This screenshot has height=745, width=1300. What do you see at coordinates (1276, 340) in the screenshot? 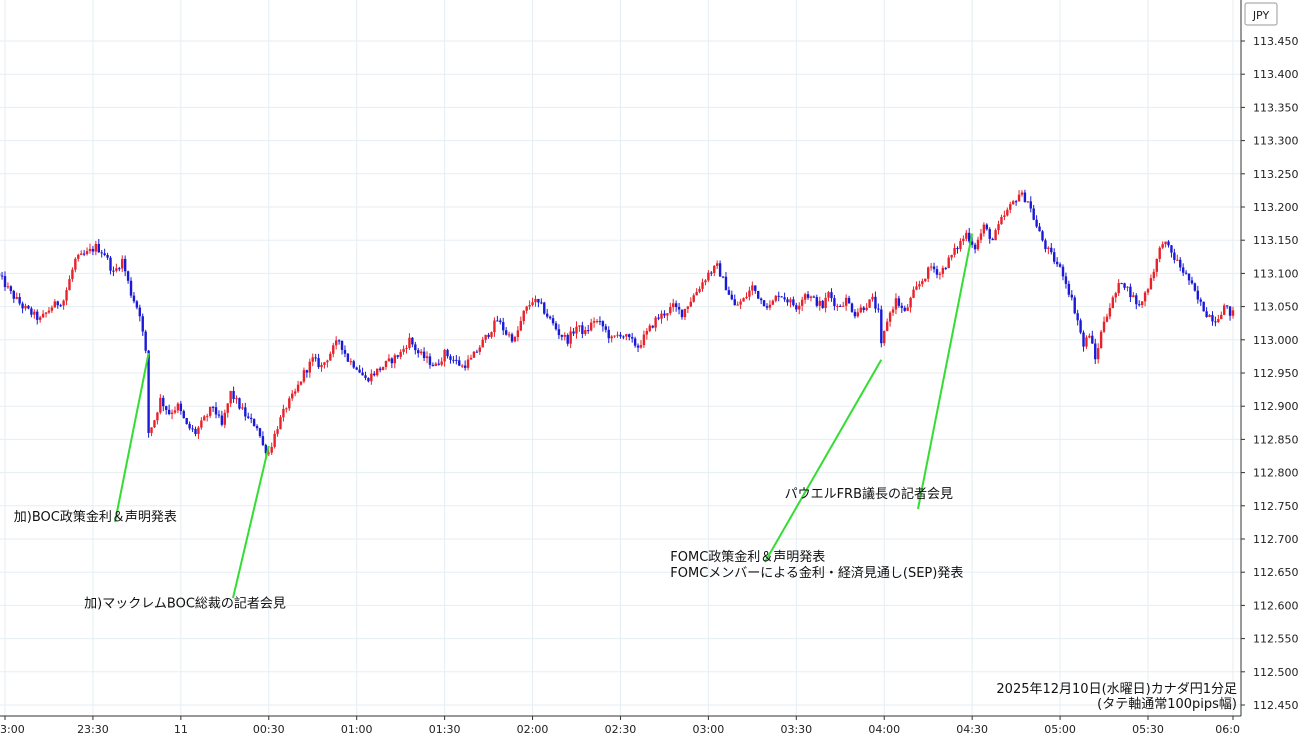
I see `y-tick-label: 113.000` at bounding box center [1276, 340].